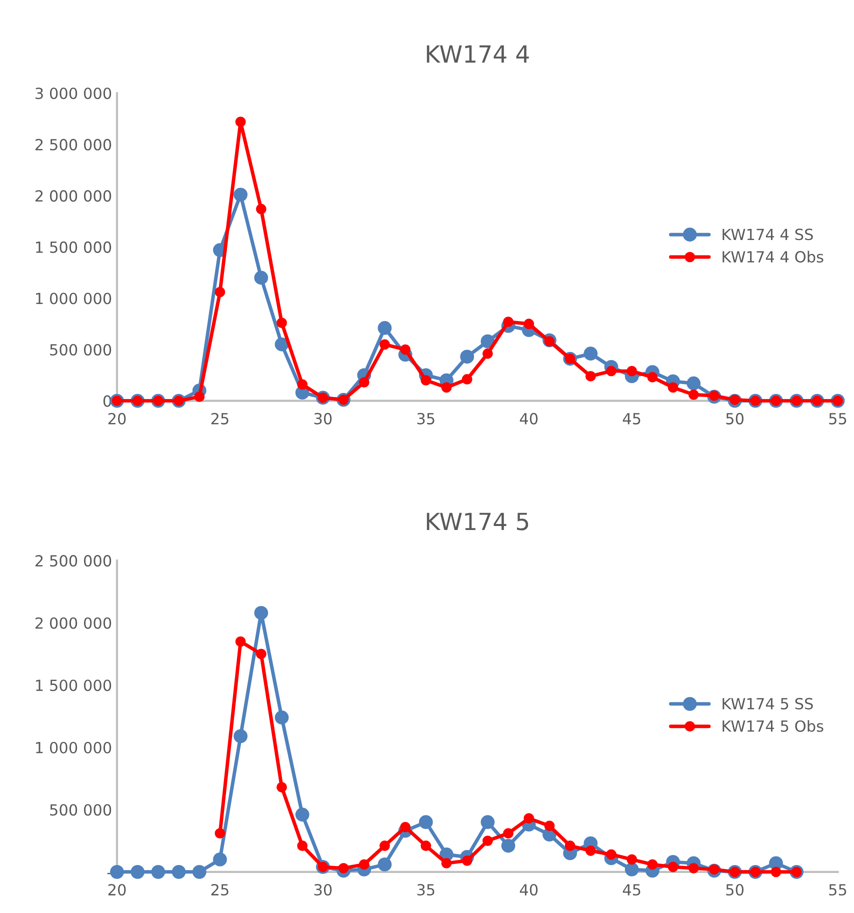 Image resolution: width=854 pixels, height=913 pixels. What do you see at coordinates (773, 256) in the screenshot?
I see `legend-label: KW174 4 Obs` at bounding box center [773, 256].